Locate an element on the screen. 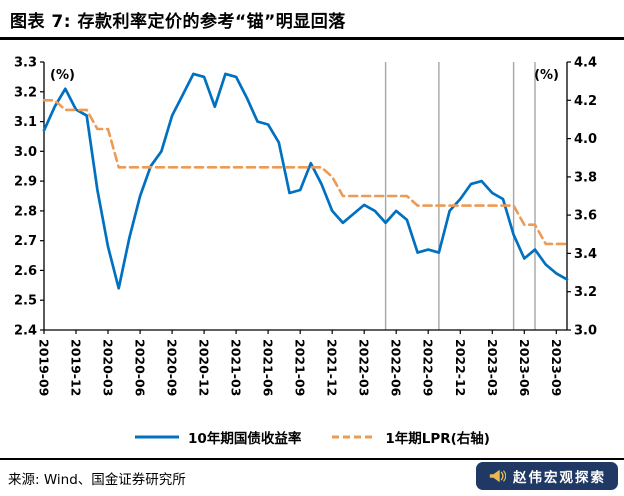  chart-legend: 10年期国债收益率 1年期LPR(右轴) is located at coordinates (312, 437).